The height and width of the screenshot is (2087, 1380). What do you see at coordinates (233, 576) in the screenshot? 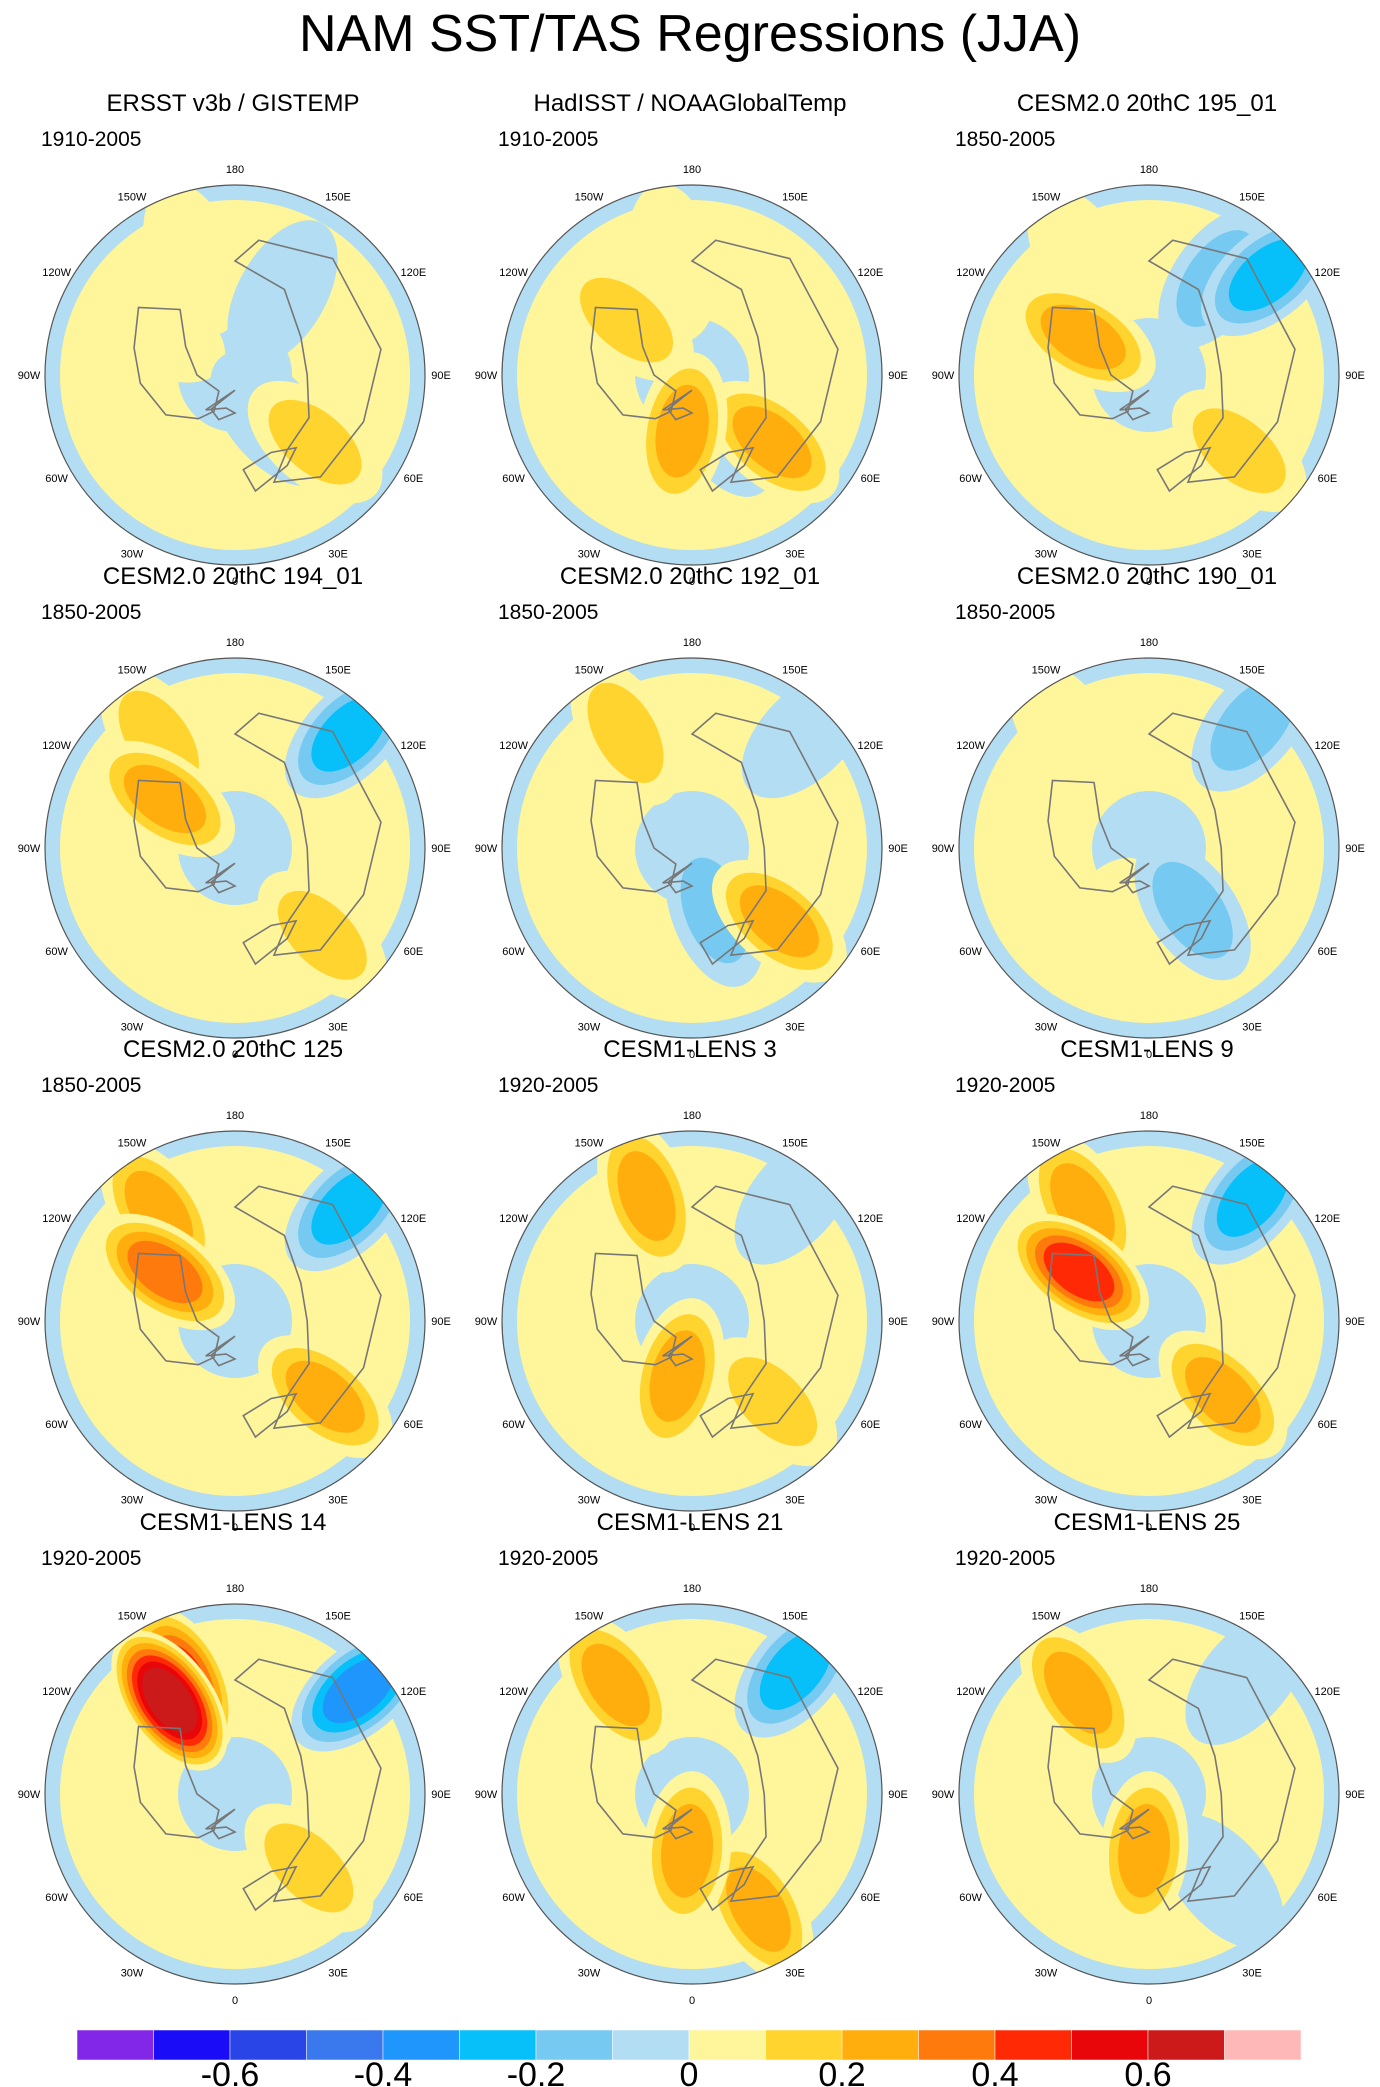
I see `panel-title: CESM2.0 20thC 194_01` at bounding box center [233, 576].